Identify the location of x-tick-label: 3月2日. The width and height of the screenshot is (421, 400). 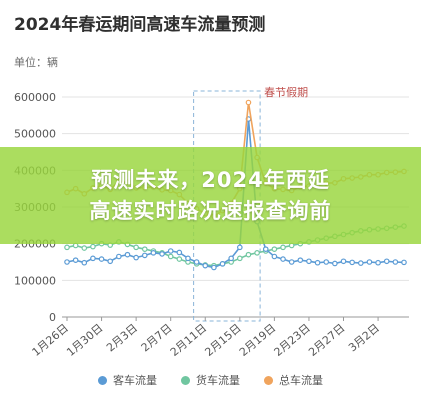
(364, 337).